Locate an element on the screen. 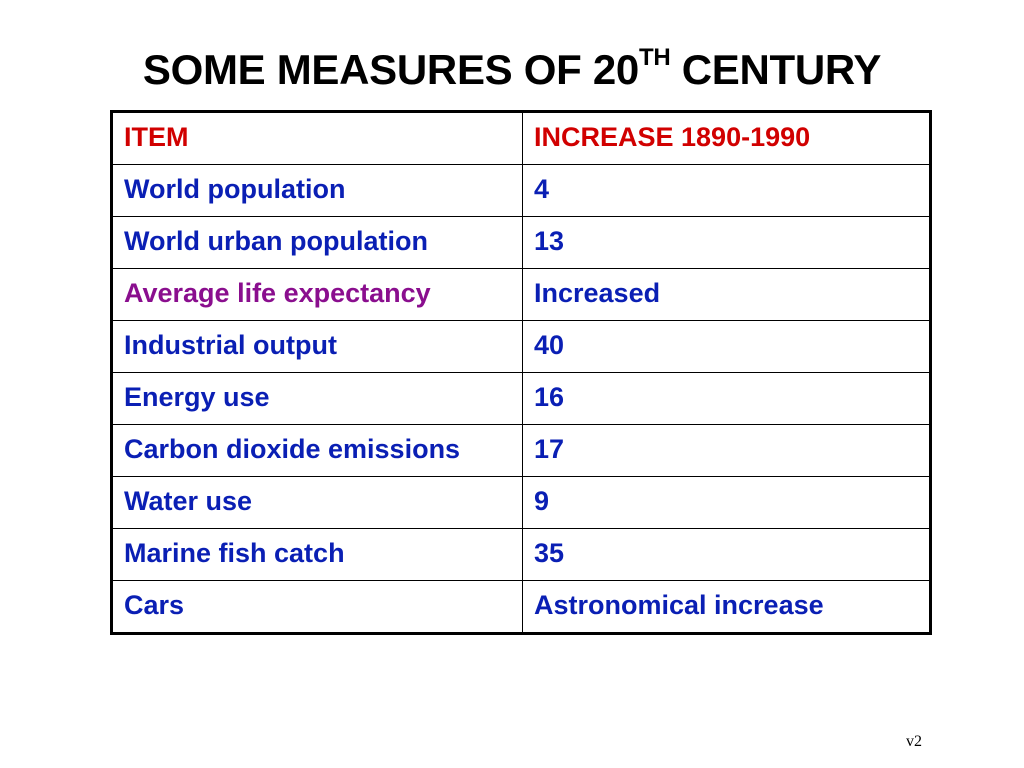  table-row: Cars Astronomical increase is located at coordinates (521, 607).